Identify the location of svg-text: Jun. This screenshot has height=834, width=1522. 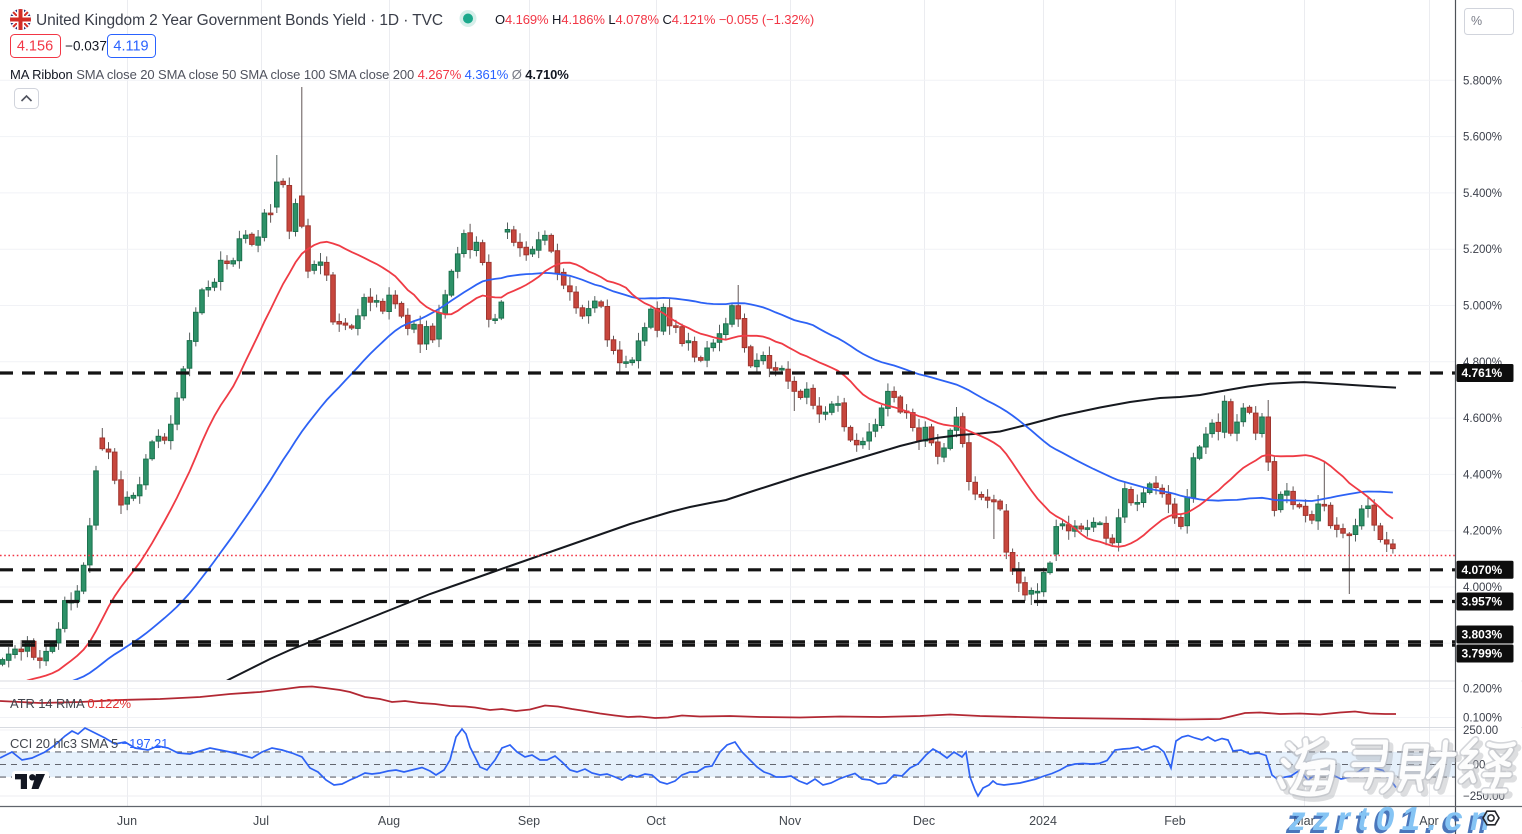
(127, 821).